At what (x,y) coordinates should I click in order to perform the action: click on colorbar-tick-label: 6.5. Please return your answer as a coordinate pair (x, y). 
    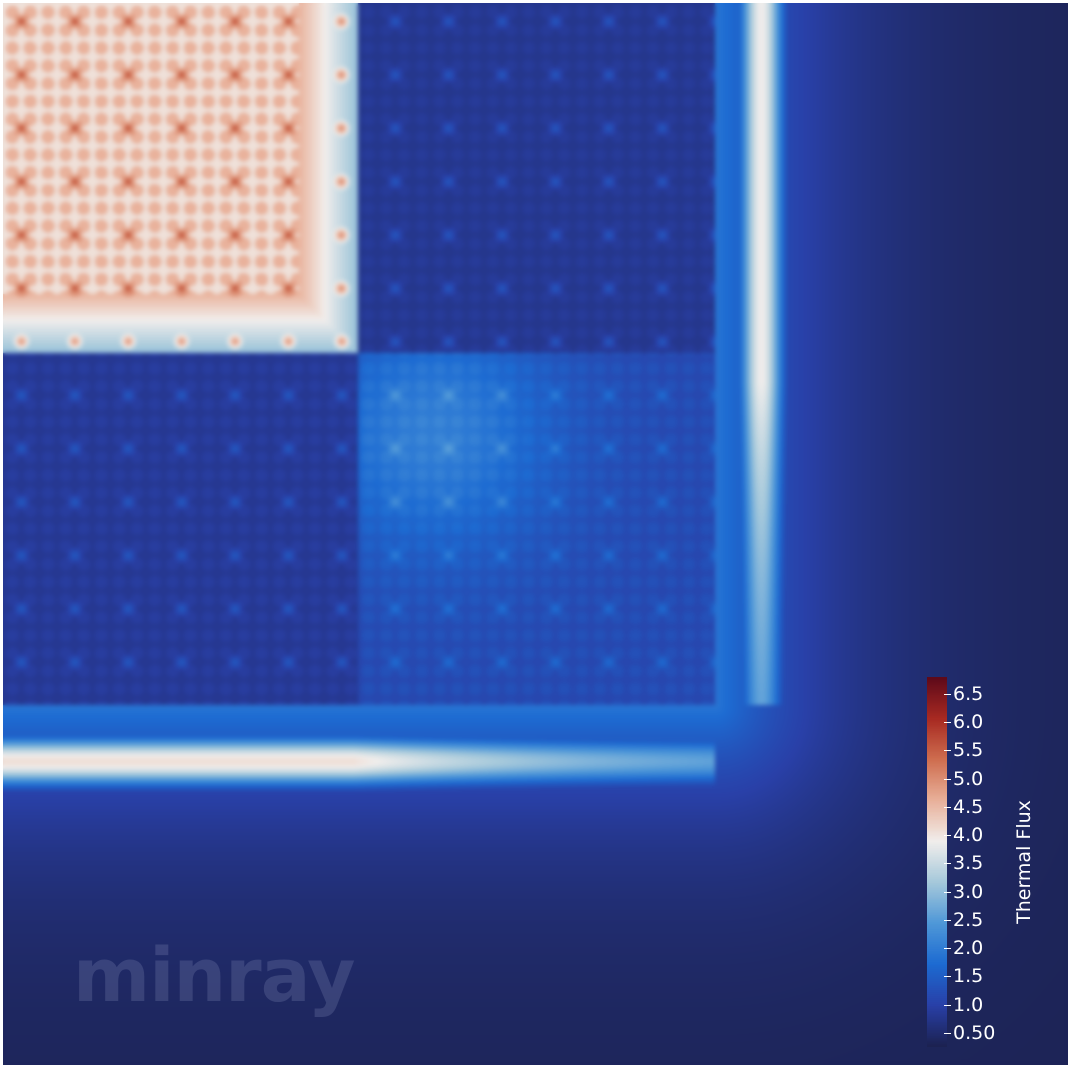
    Looking at the image, I should click on (968, 693).